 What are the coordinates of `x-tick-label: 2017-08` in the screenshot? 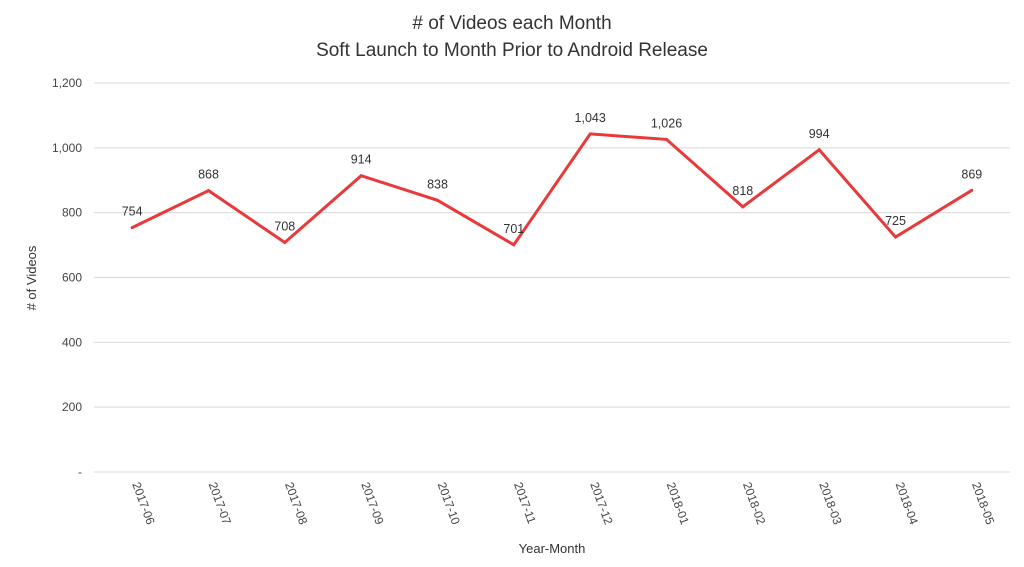 It's located at (296, 503).